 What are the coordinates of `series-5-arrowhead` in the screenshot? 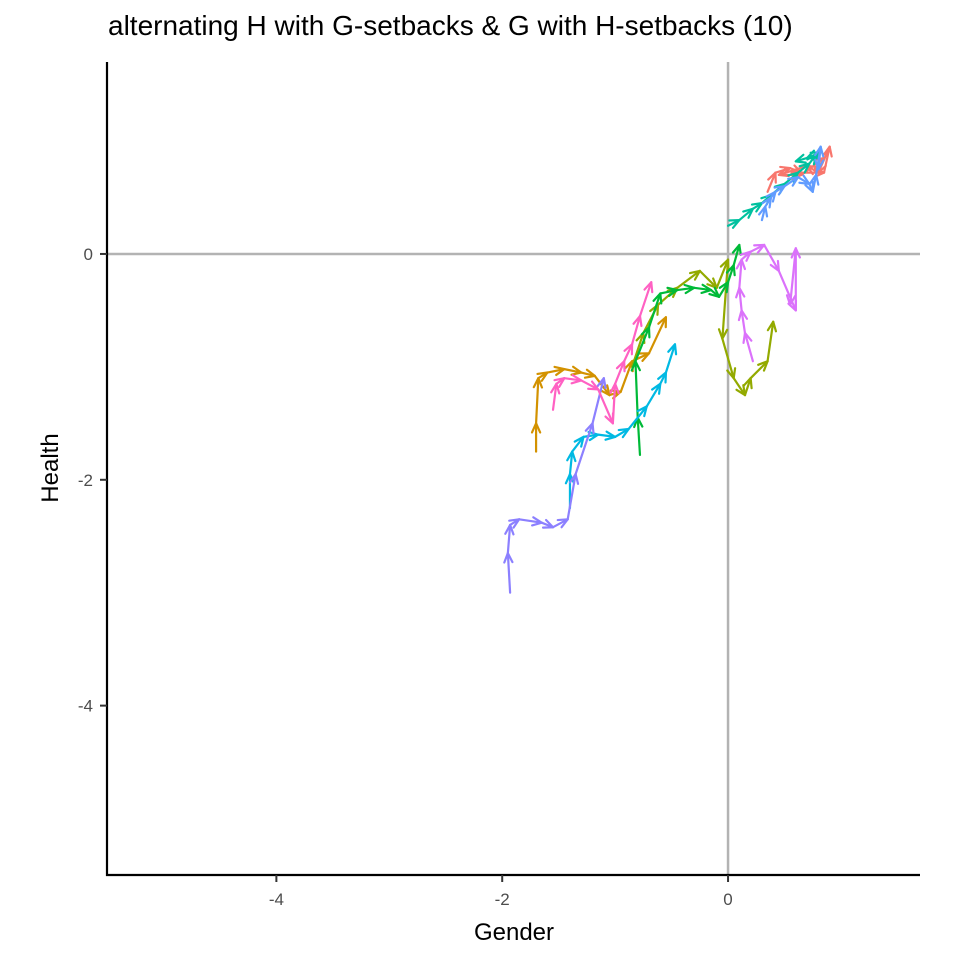 It's located at (800, 158).